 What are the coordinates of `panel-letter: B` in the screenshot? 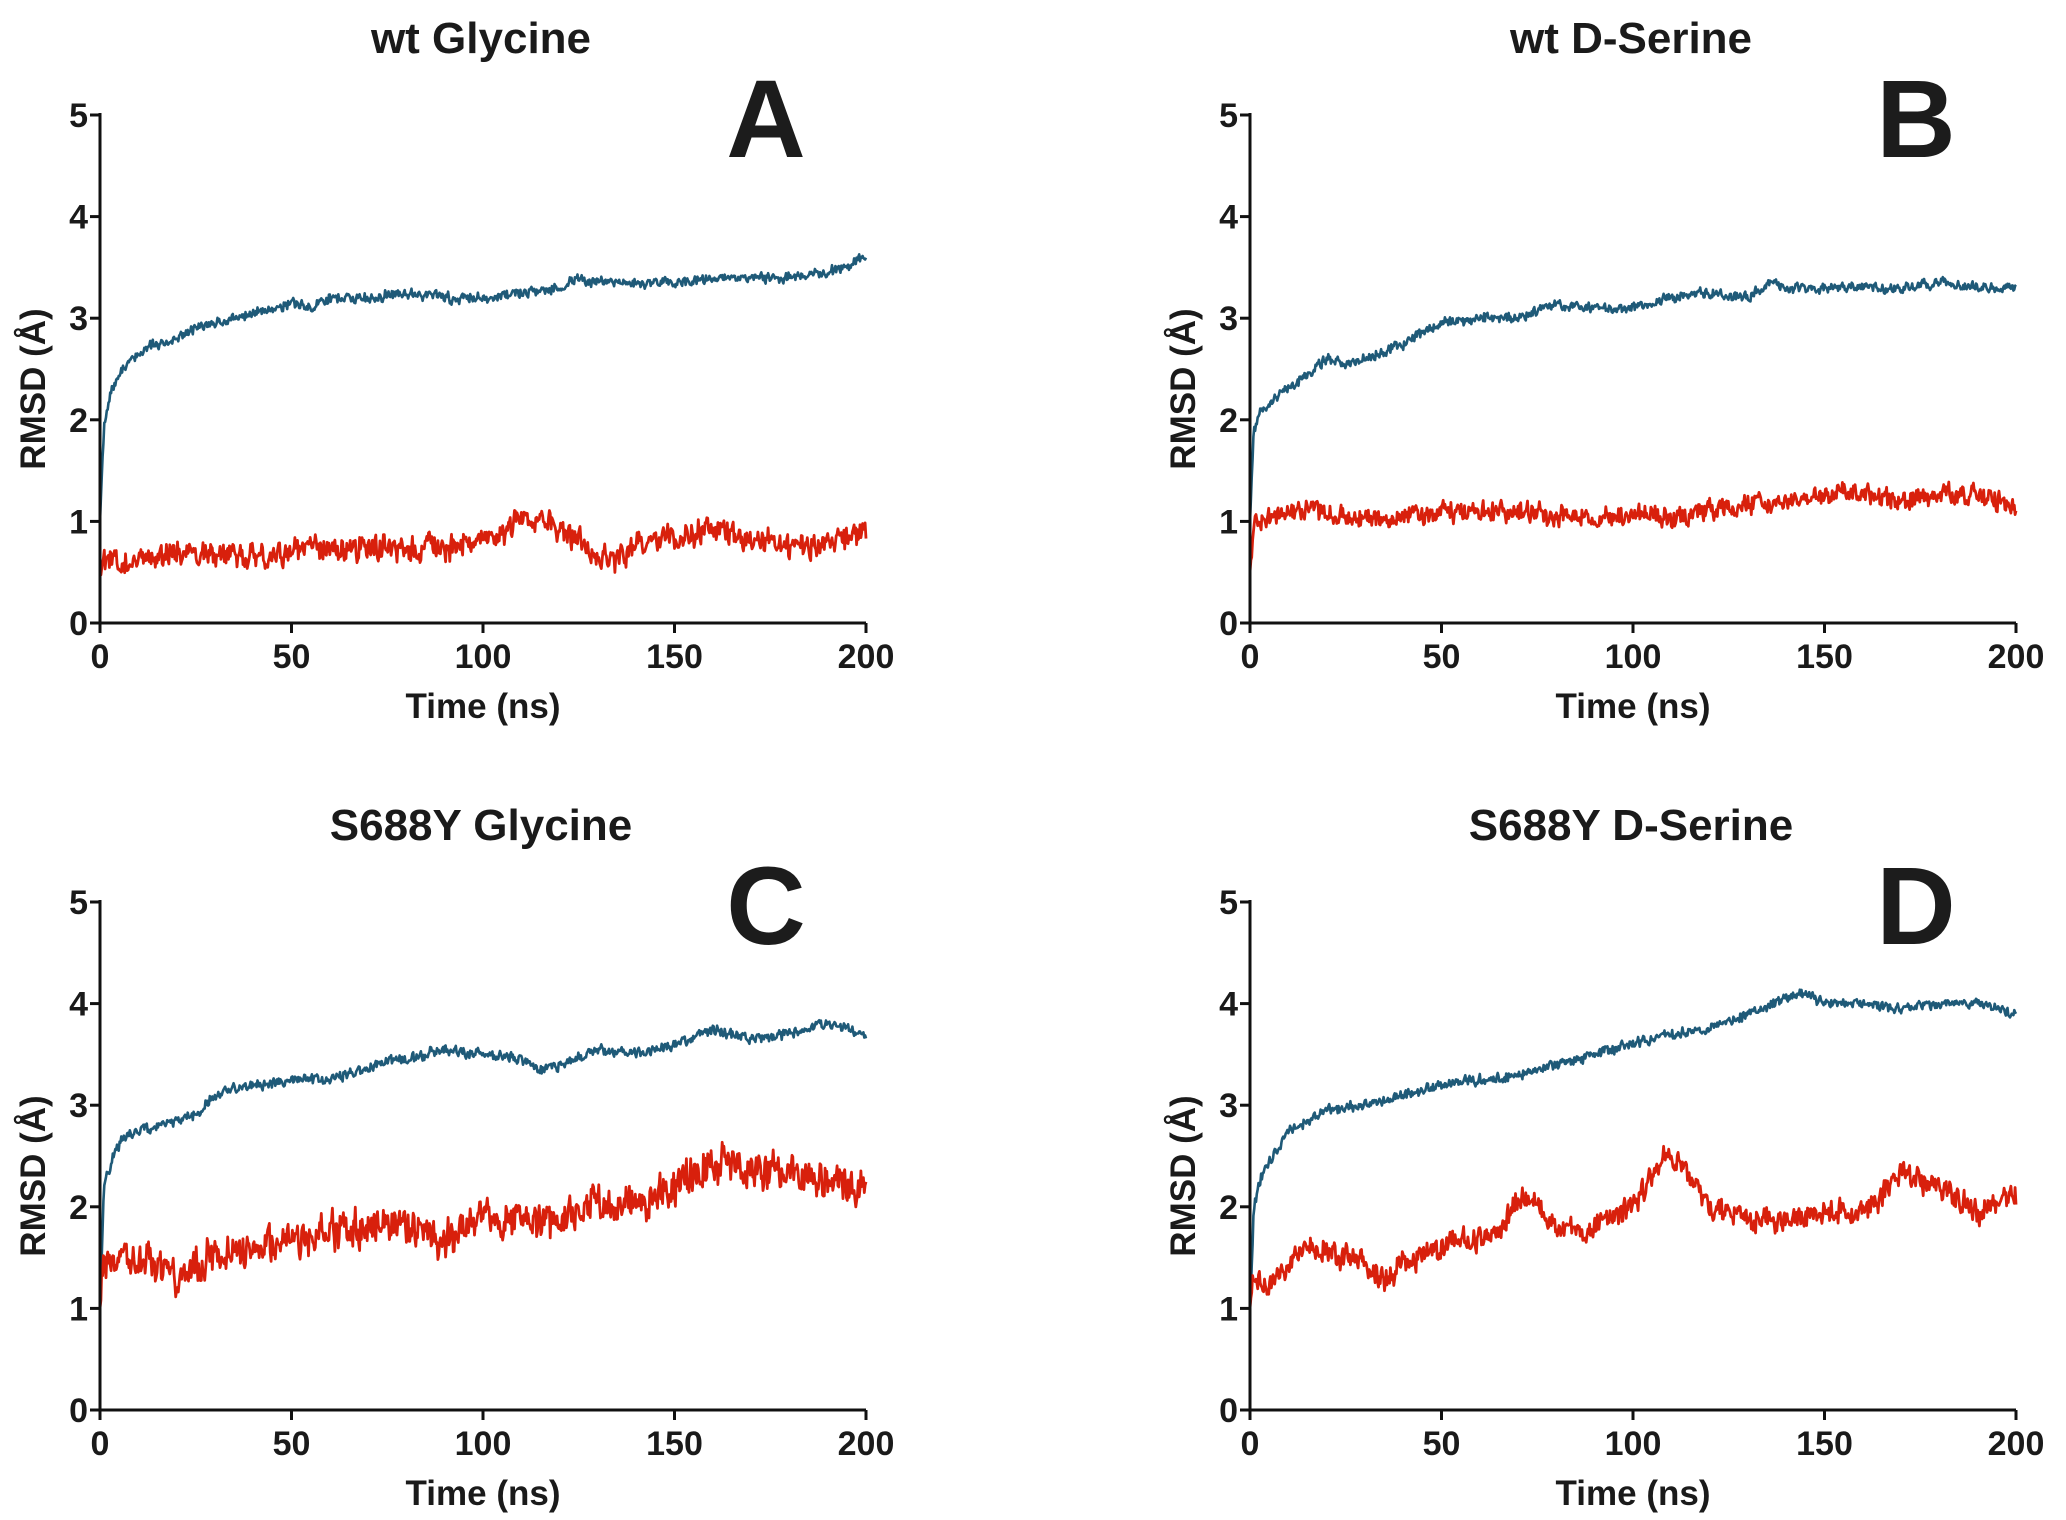 It's located at (1915, 119).